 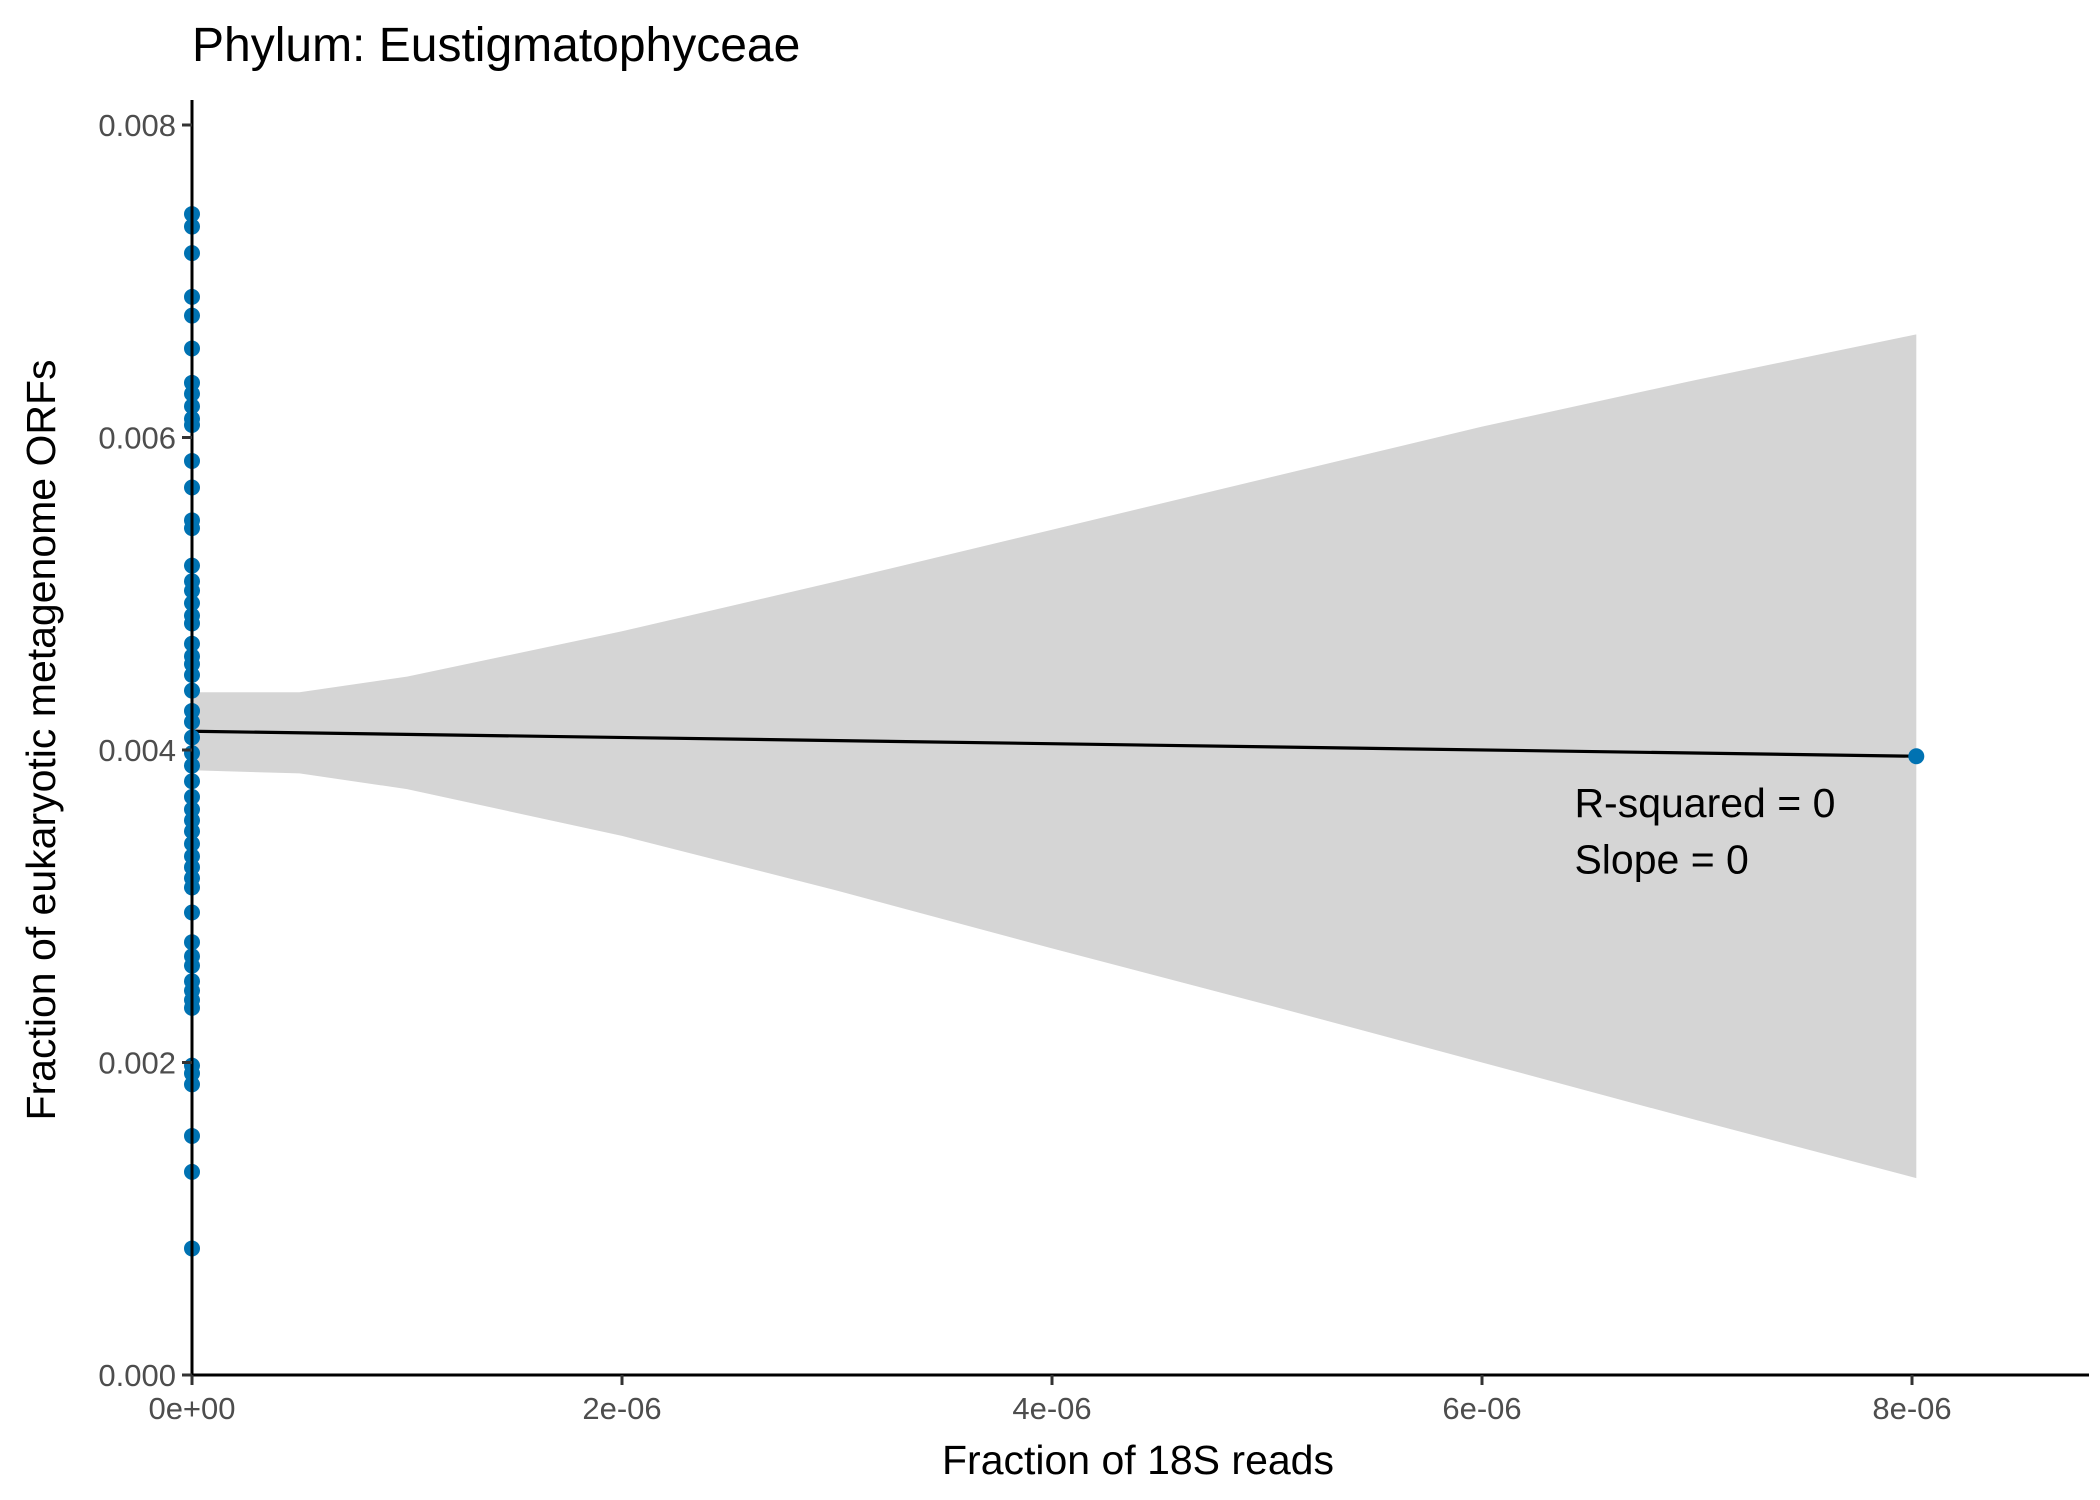 What do you see at coordinates (41, 739) in the screenshot?
I see `y-axis-title: Fraction of eukaryotic metagenome ORFs` at bounding box center [41, 739].